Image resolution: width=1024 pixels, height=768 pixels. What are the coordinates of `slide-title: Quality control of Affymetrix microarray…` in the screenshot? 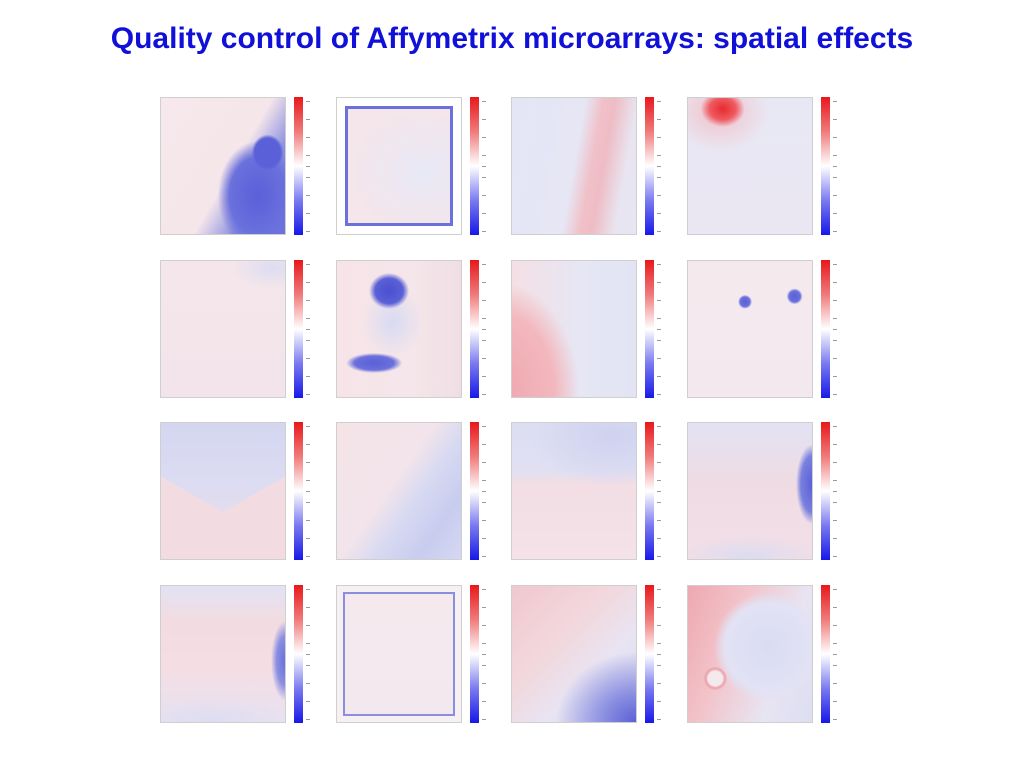 It's located at (512, 38).